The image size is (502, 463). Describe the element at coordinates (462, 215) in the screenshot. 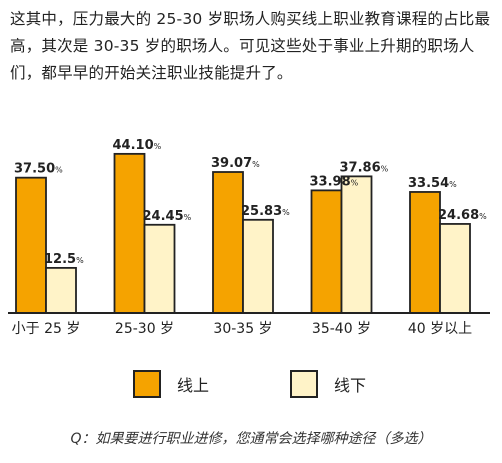

I see `data-label-offline-4: 24.68%` at that location.